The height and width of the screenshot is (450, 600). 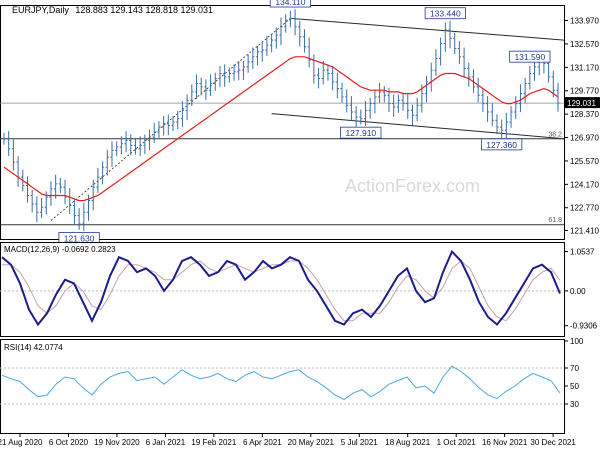 I want to click on y-tick-label: 124.170, so click(x=584, y=184).